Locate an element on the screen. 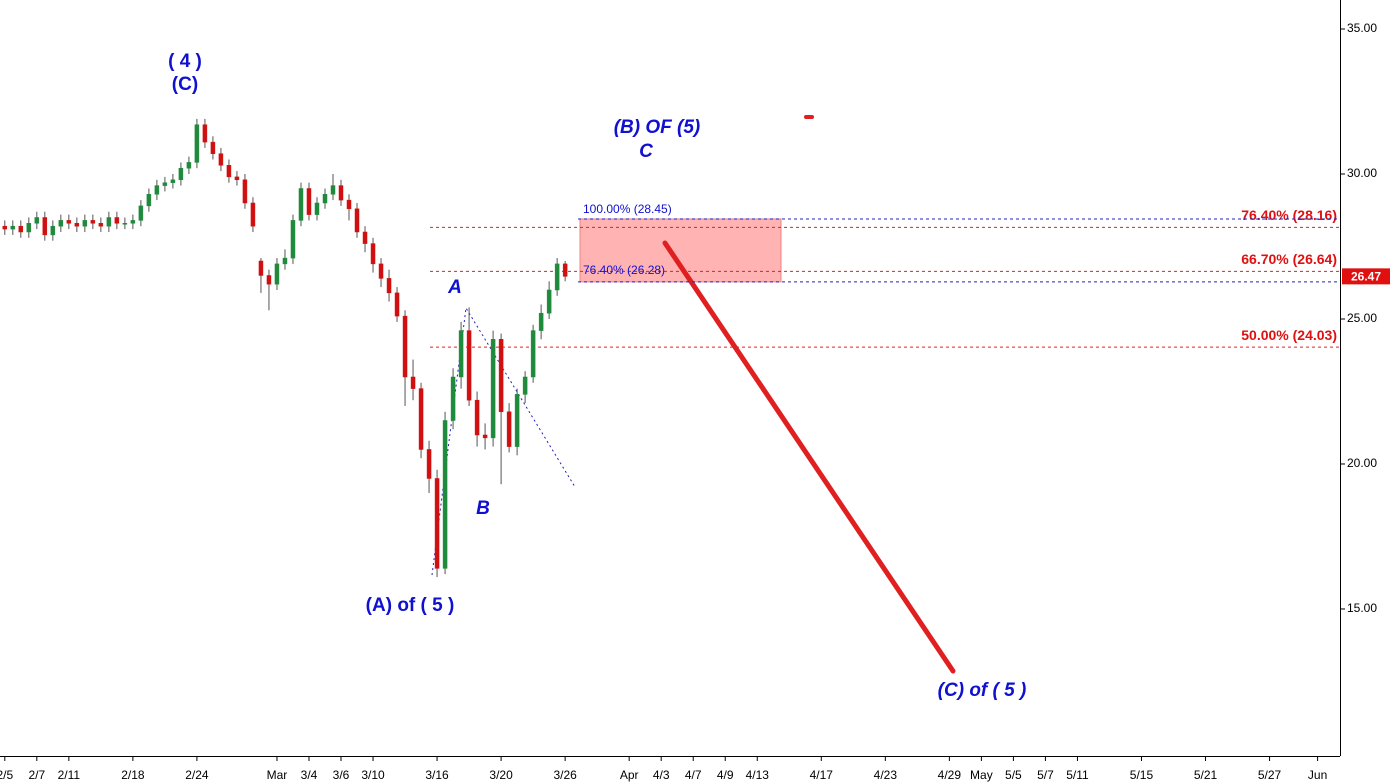  fib-label: 100.00% (28.45) is located at coordinates (627, 209).